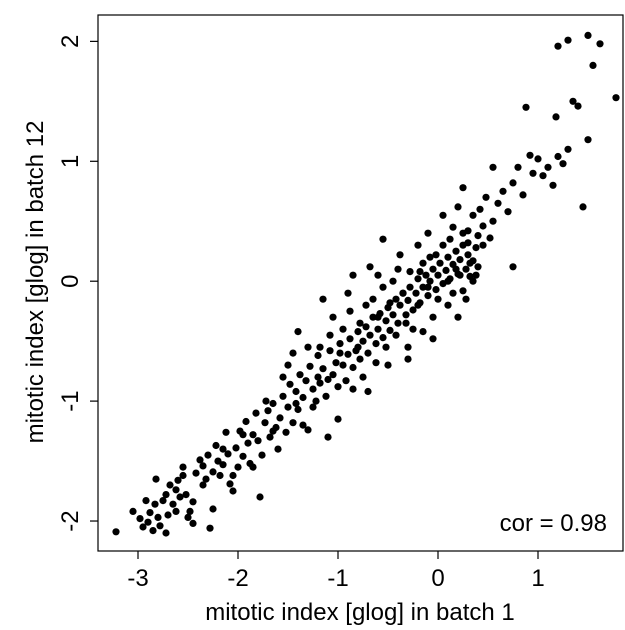 The image size is (625, 630). I want to click on x-axis-ticks: -3 -2 -1 0 1, so click(336, 571).